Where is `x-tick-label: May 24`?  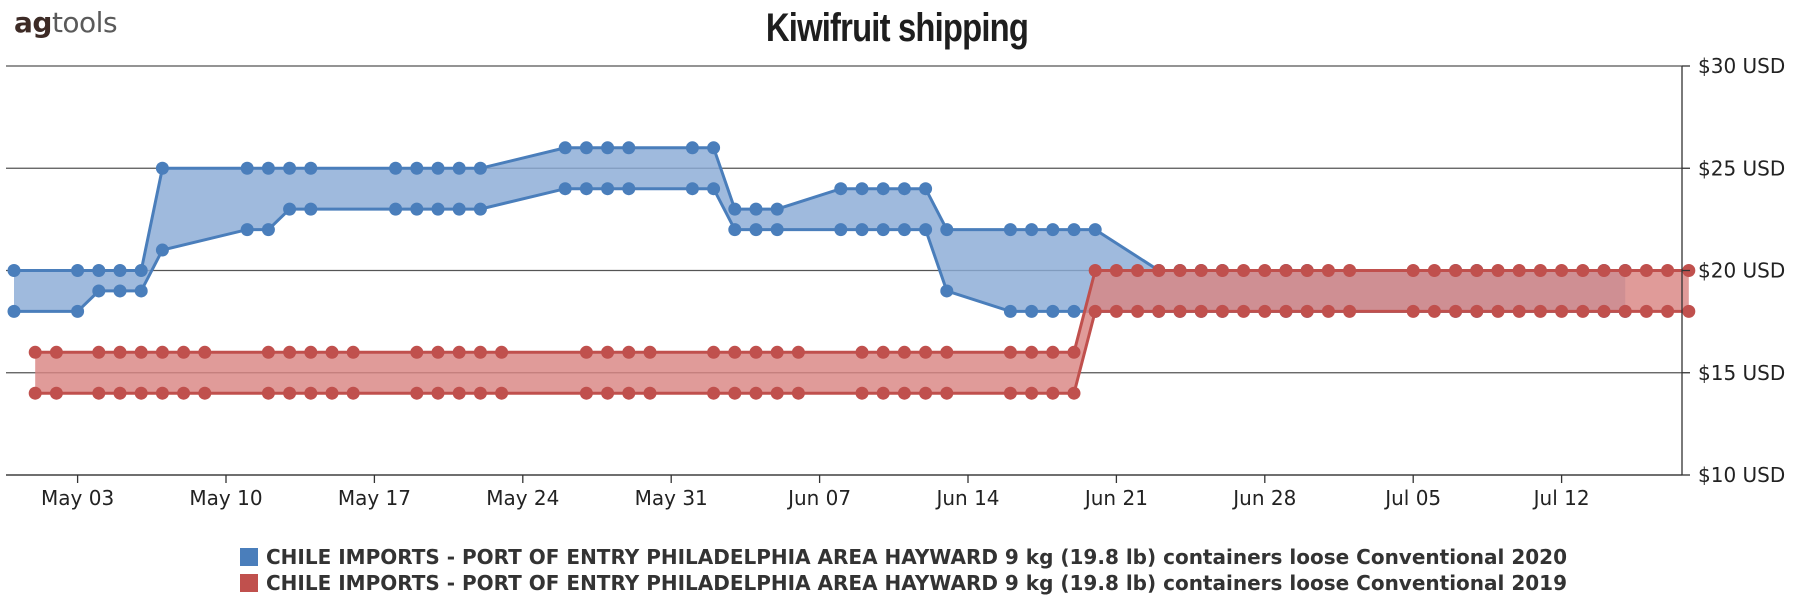 x-tick-label: May 24 is located at coordinates (522, 498).